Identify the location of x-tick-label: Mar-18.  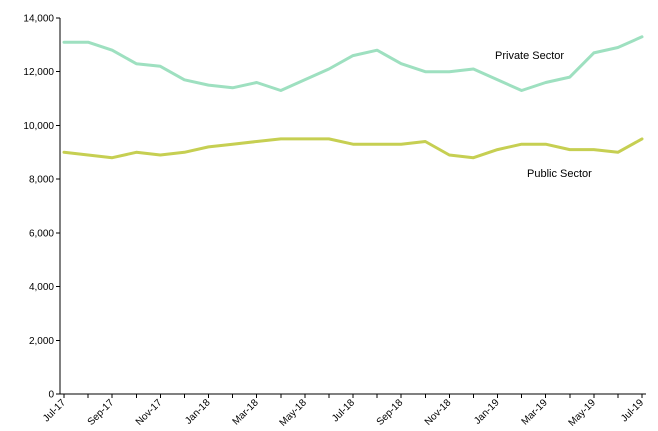
(246, 412).